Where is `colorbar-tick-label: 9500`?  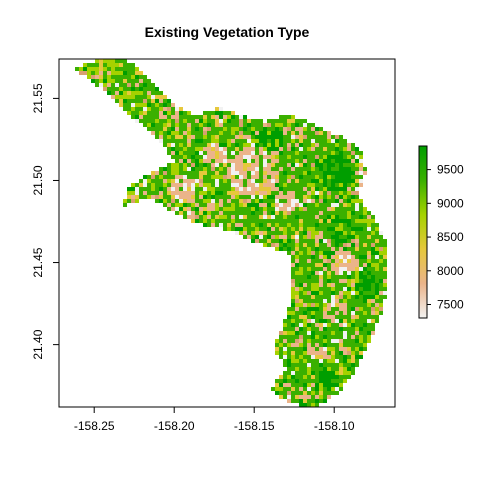
colorbar-tick-label: 9500 is located at coordinates (450, 170).